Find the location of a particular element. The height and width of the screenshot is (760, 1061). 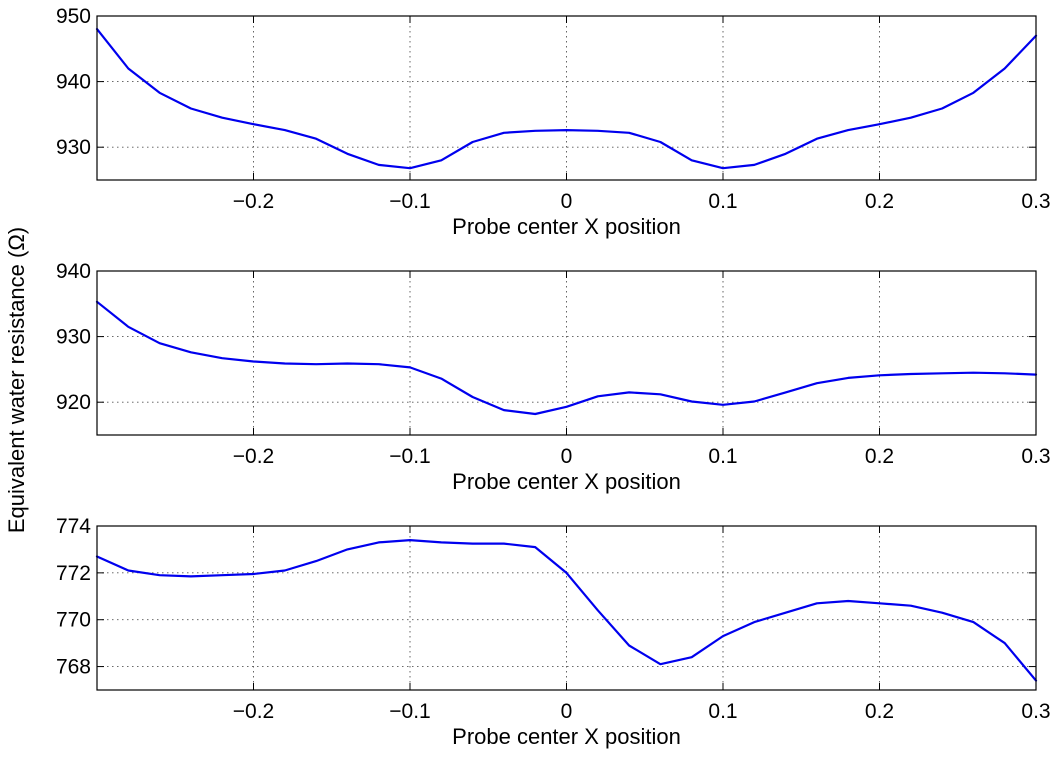

y-tick-label: 774 is located at coordinates (73, 526).